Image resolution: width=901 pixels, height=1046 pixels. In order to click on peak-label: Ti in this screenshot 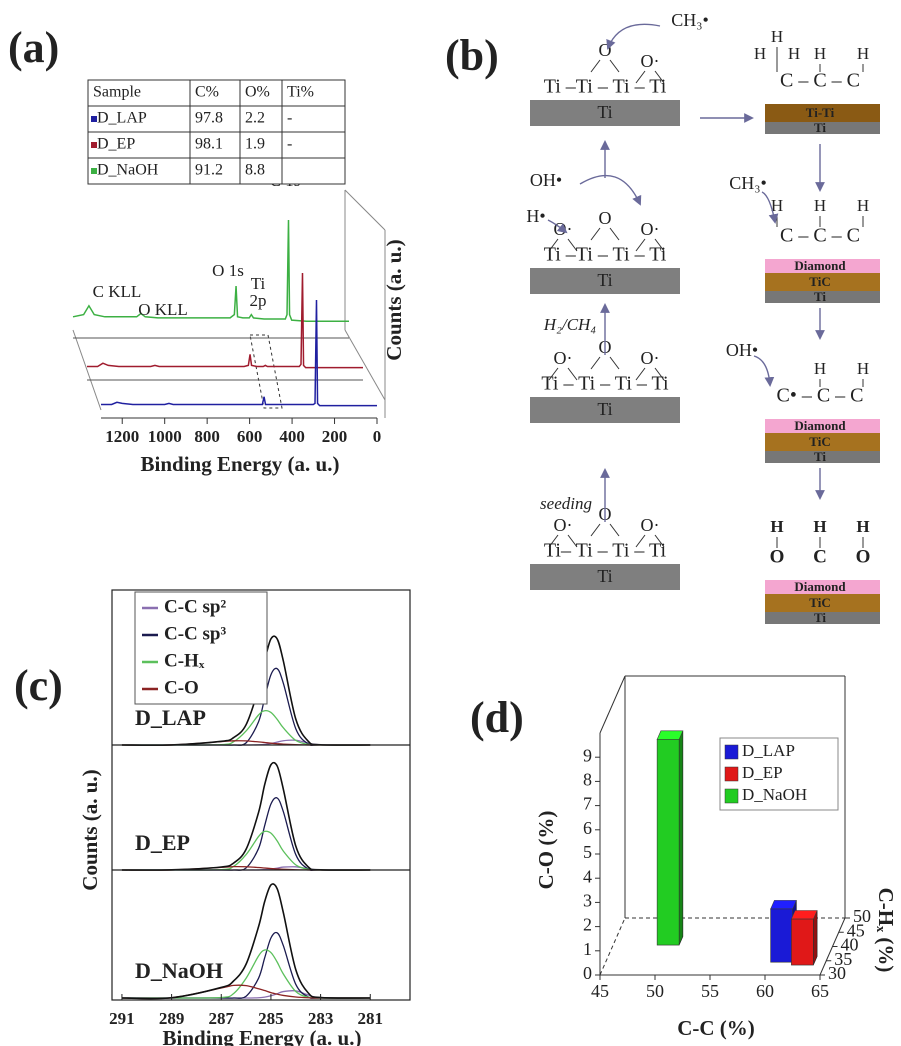, I will do `click(258, 283)`.